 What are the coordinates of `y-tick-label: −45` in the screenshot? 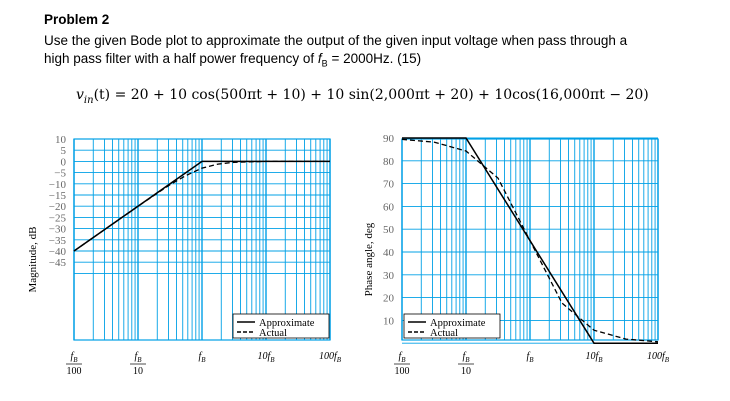 It's located at (58, 263).